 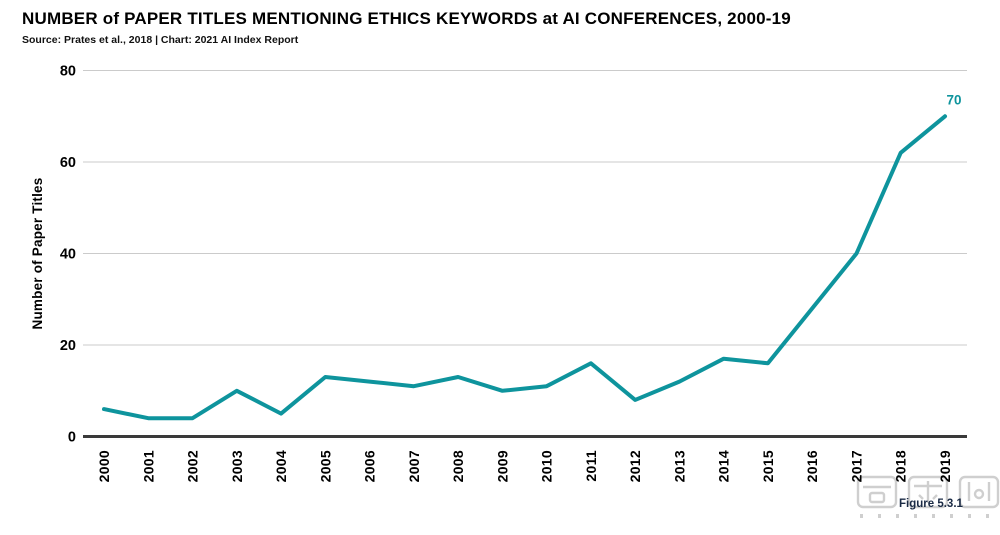 I want to click on y-tick-label-0: 0, so click(x=72, y=438).